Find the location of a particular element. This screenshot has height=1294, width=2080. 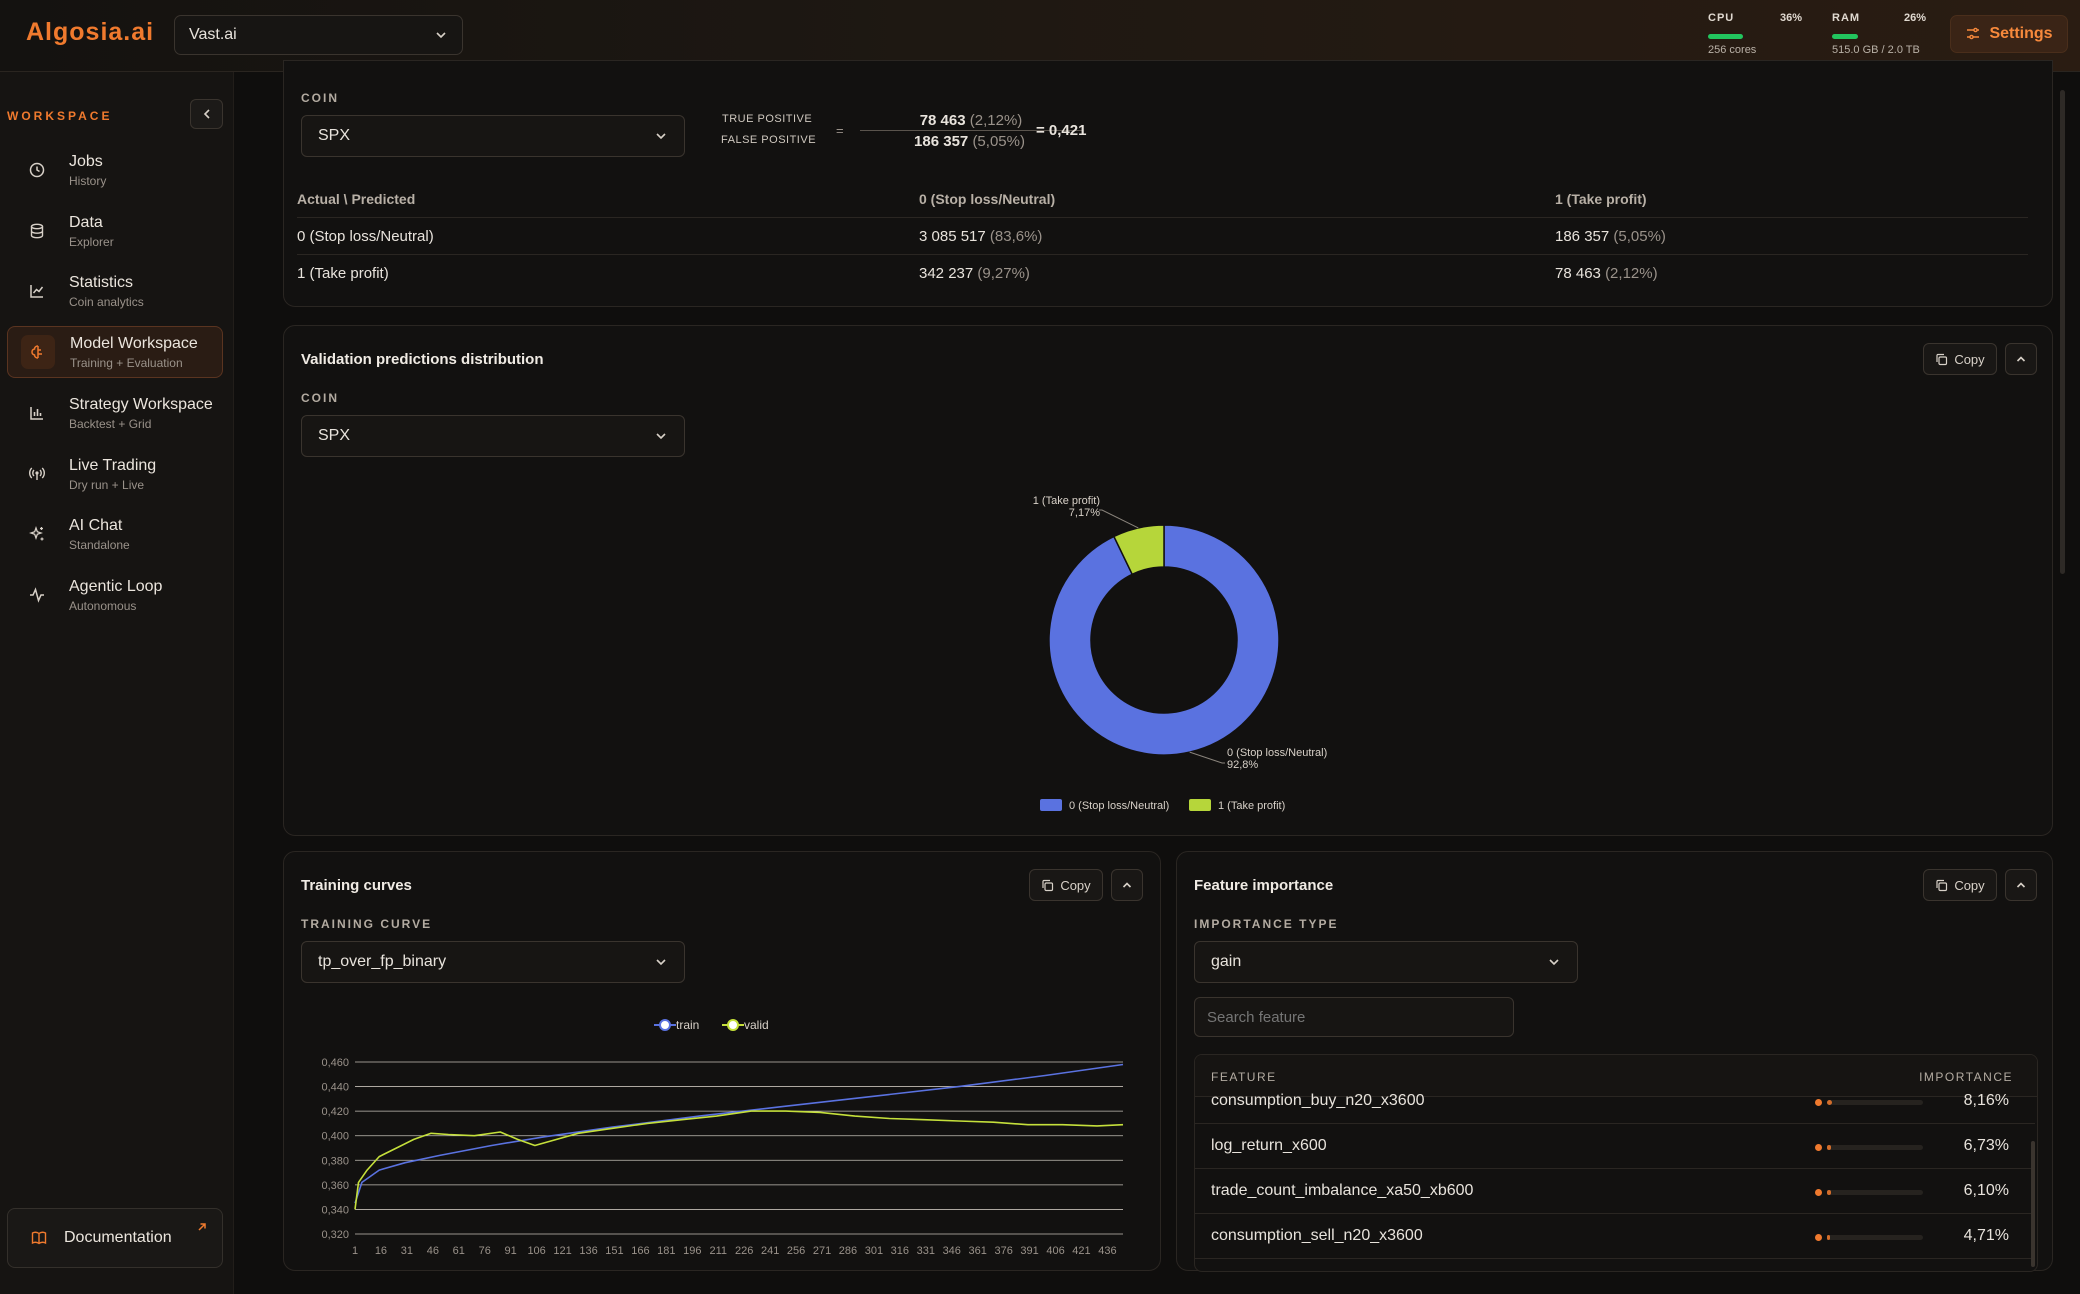

feature-name: trade_count_imbalance_xa50_xb600 is located at coordinates (1342, 1190).